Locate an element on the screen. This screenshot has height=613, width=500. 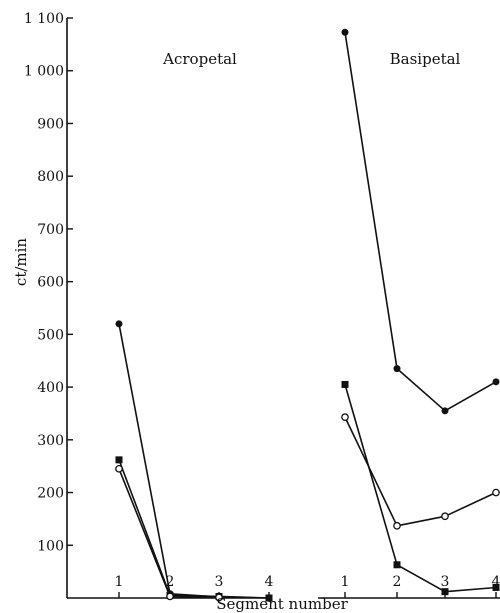
y-axis-label: ct/min is located at coordinates (21, 262).